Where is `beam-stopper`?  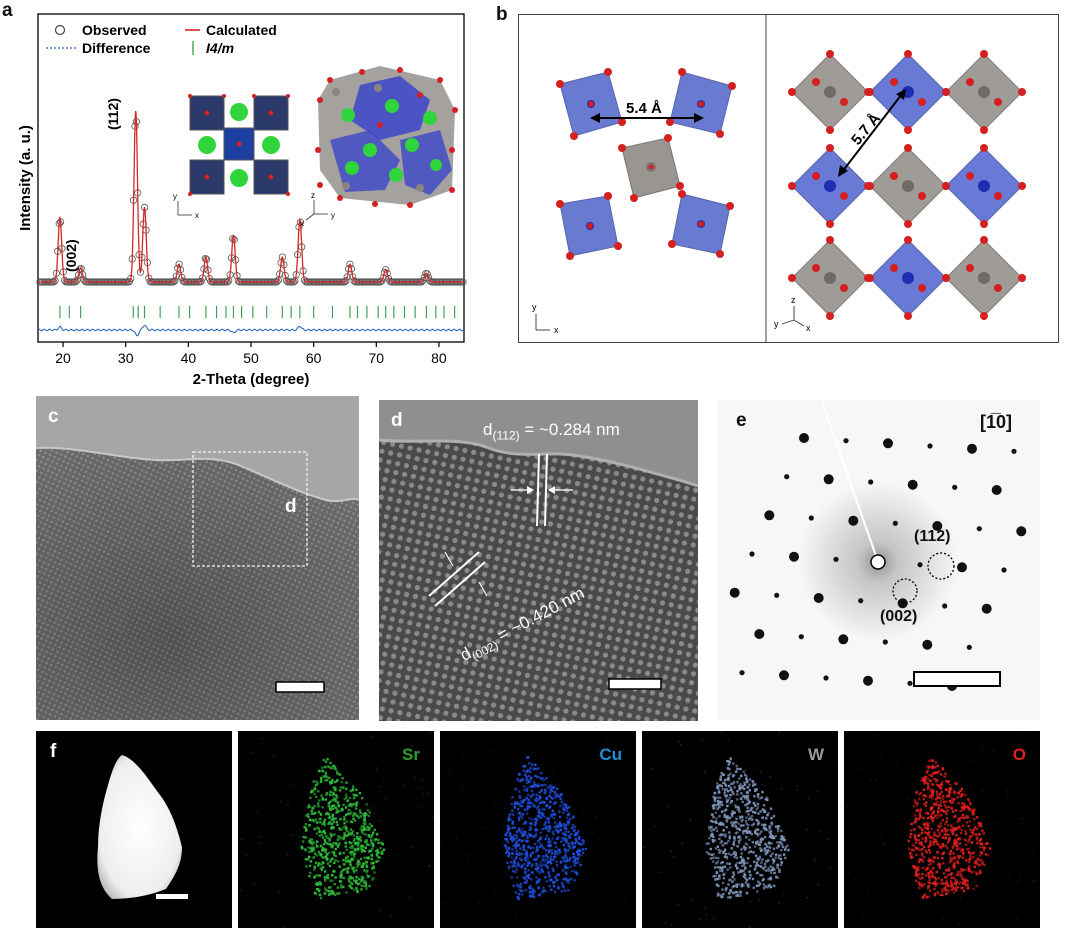 beam-stopper is located at coordinates (849, 479).